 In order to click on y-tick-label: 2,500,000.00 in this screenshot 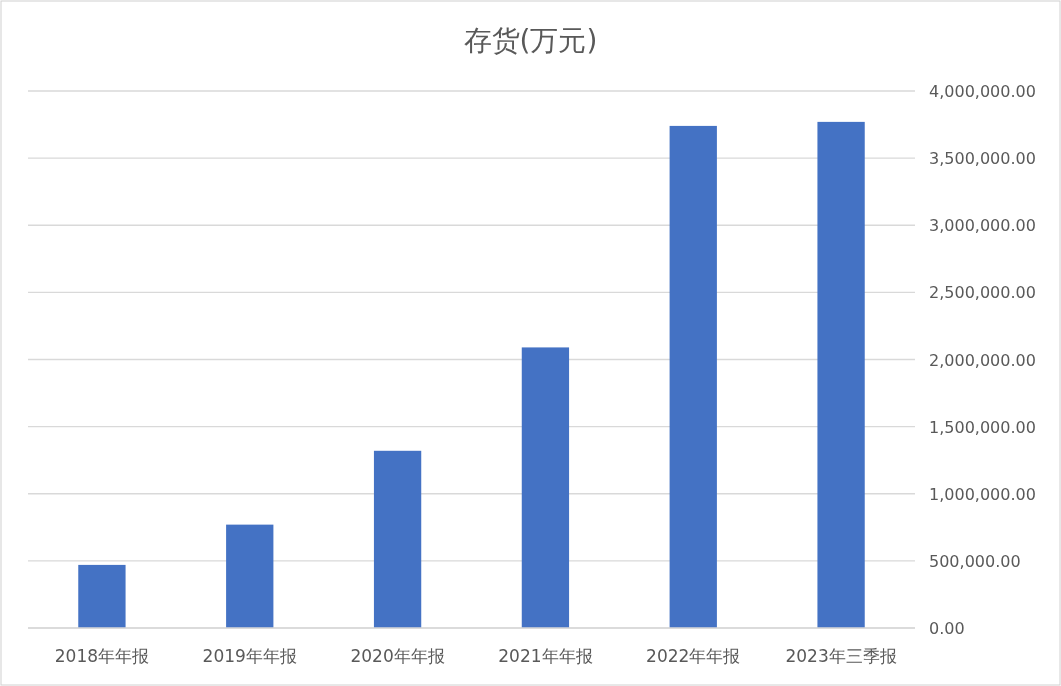, I will do `click(982, 293)`.